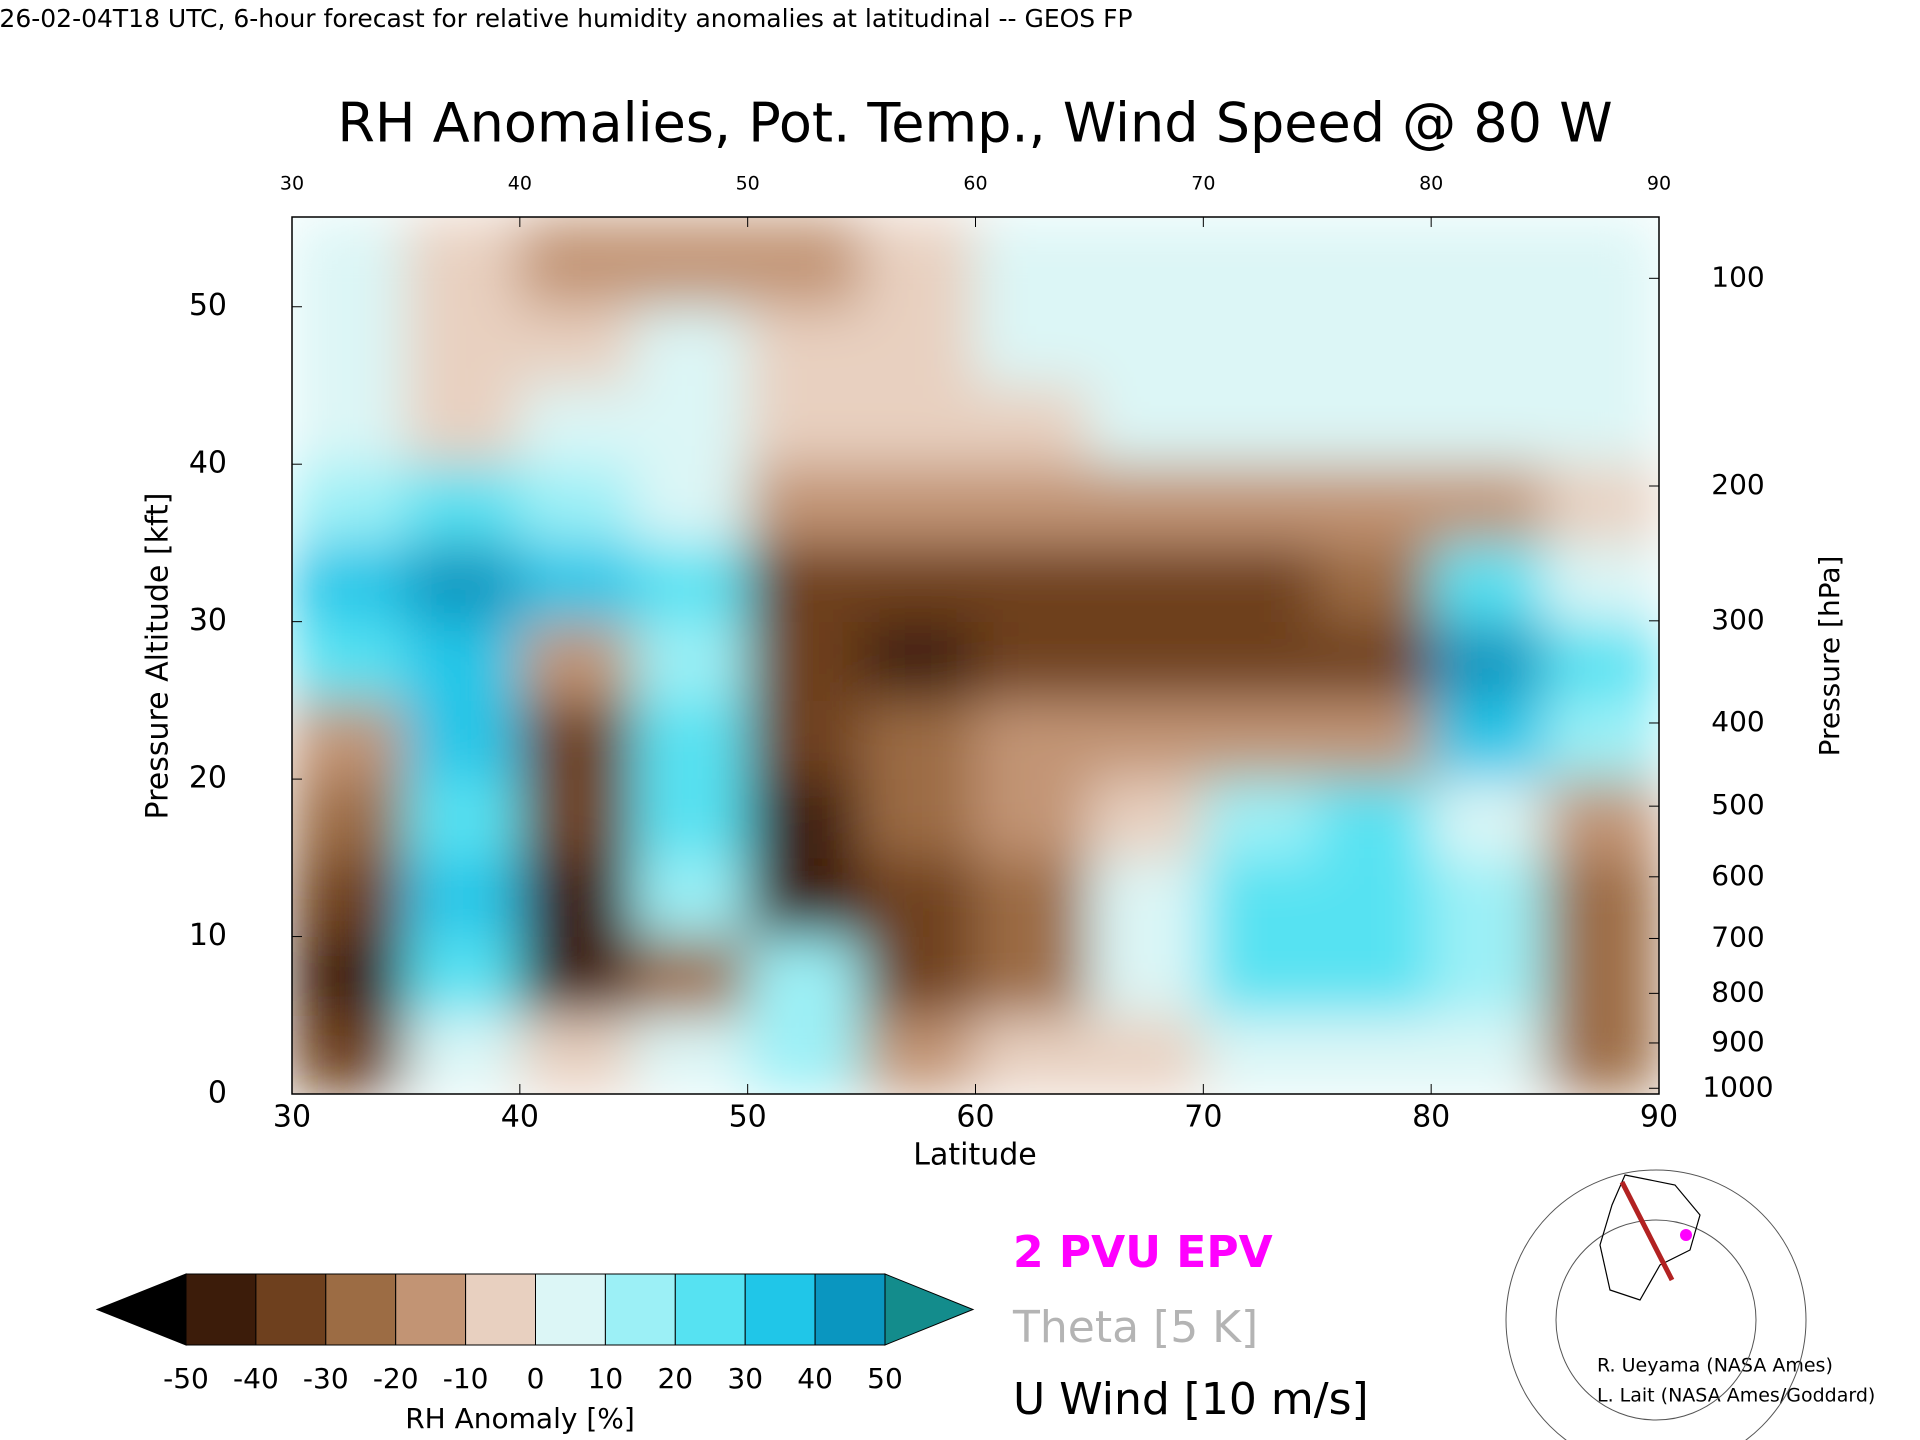 The height and width of the screenshot is (1440, 1920). I want to click on map-frame, so click(1655, 1241).